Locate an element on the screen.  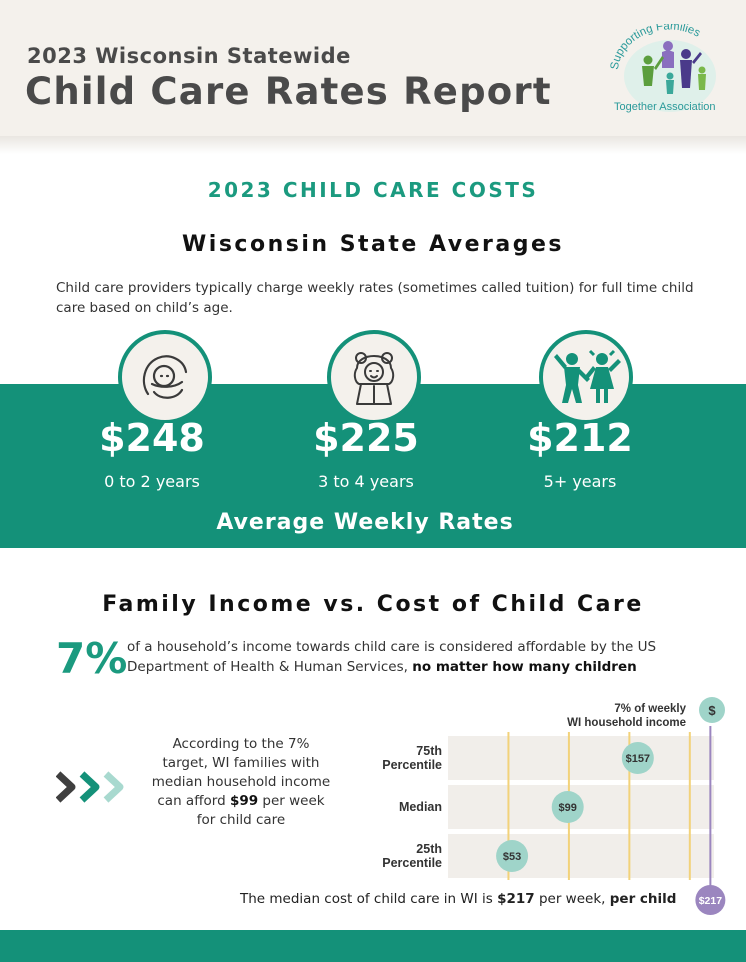
infant-icon is located at coordinates (165, 377).